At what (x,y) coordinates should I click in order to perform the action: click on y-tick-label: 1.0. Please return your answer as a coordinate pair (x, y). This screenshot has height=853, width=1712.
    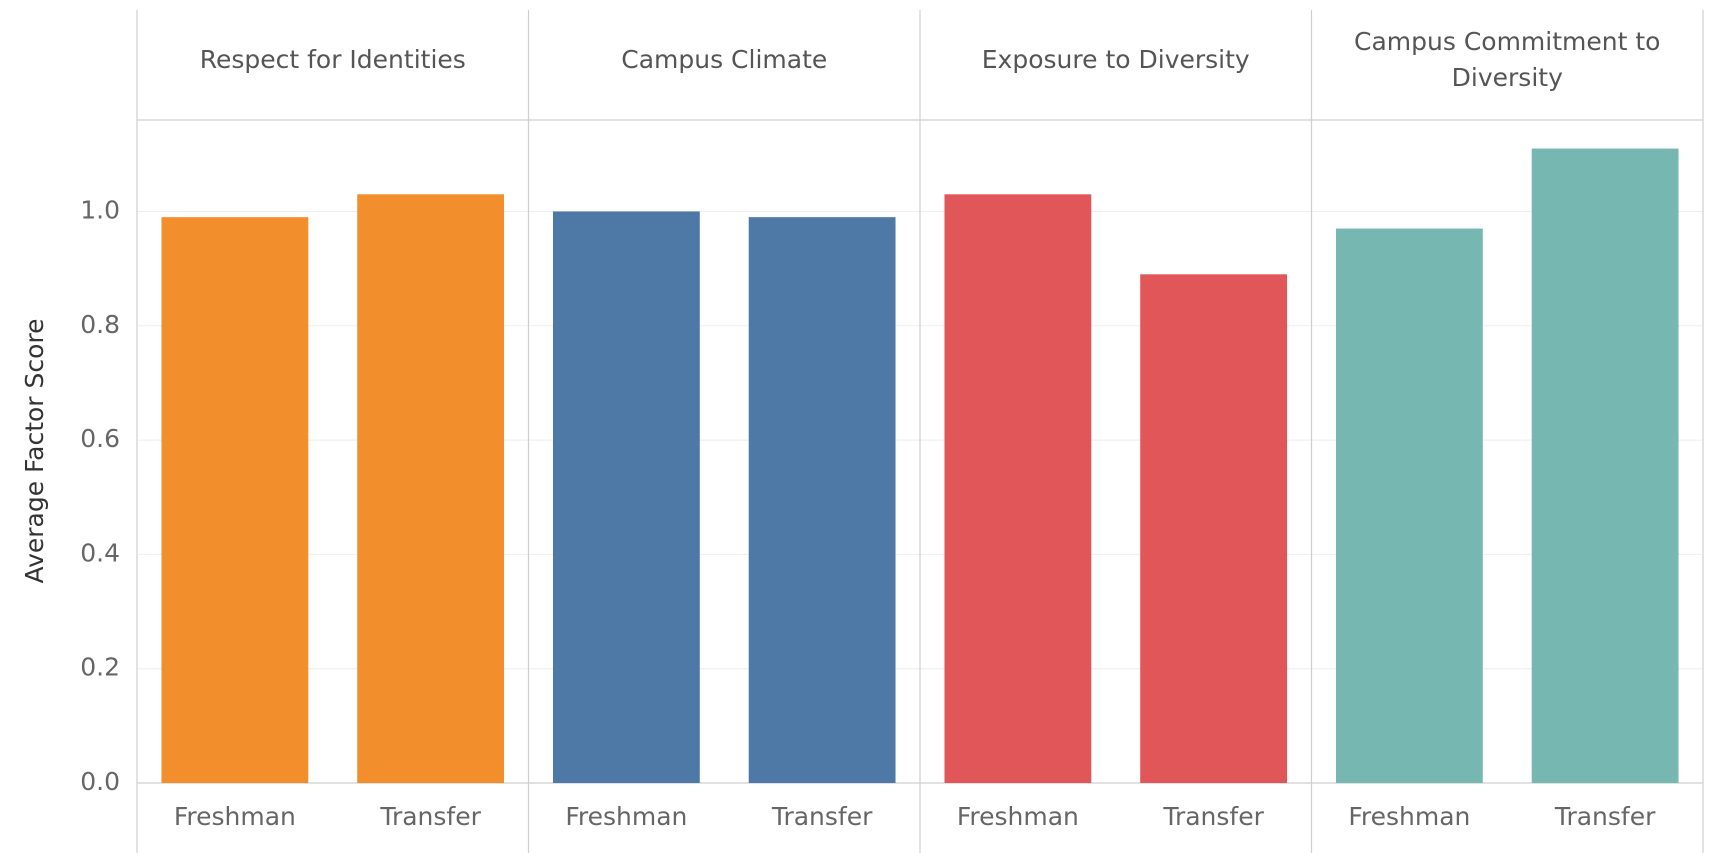
    Looking at the image, I should click on (100, 209).